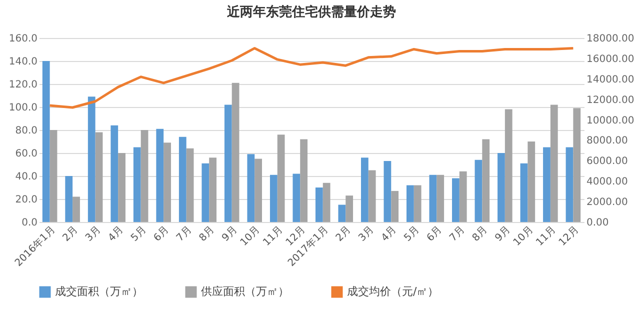 The width and height of the screenshot is (639, 322). Describe the element at coordinates (607, 182) in the screenshot. I see `y2-tick-label: 4000.00` at that location.